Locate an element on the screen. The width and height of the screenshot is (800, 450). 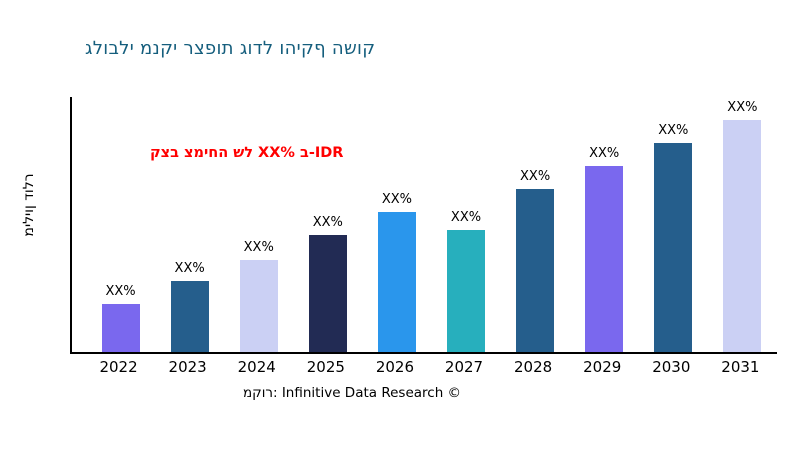
y-axis-label: מיליון דולר is located at coordinates (29, 205).